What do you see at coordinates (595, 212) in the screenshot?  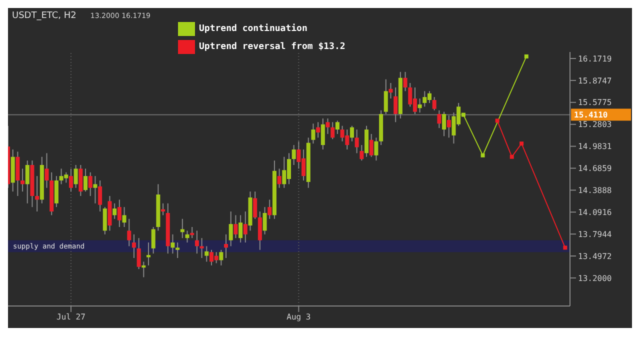 I see `y-tick-label: 14.0916` at bounding box center [595, 212].